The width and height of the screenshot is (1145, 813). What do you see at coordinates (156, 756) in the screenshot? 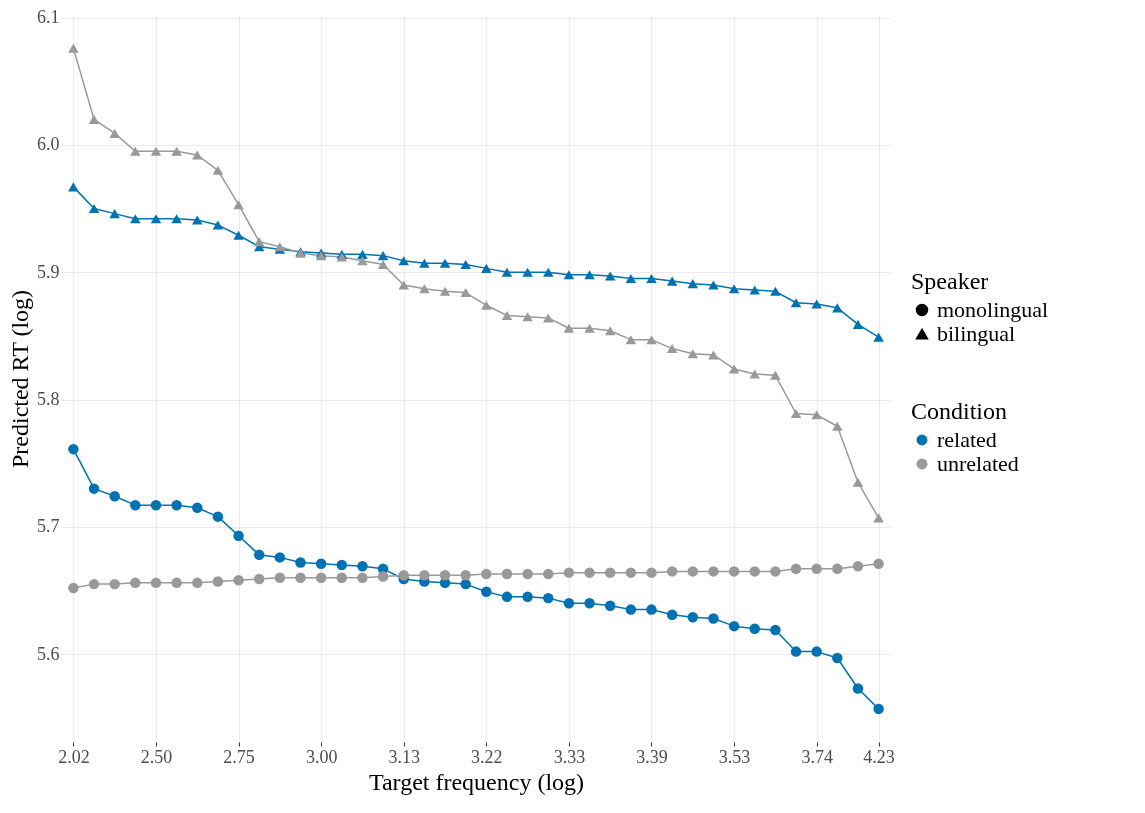
I see `x-tick-label: 2.50` at bounding box center [156, 756].